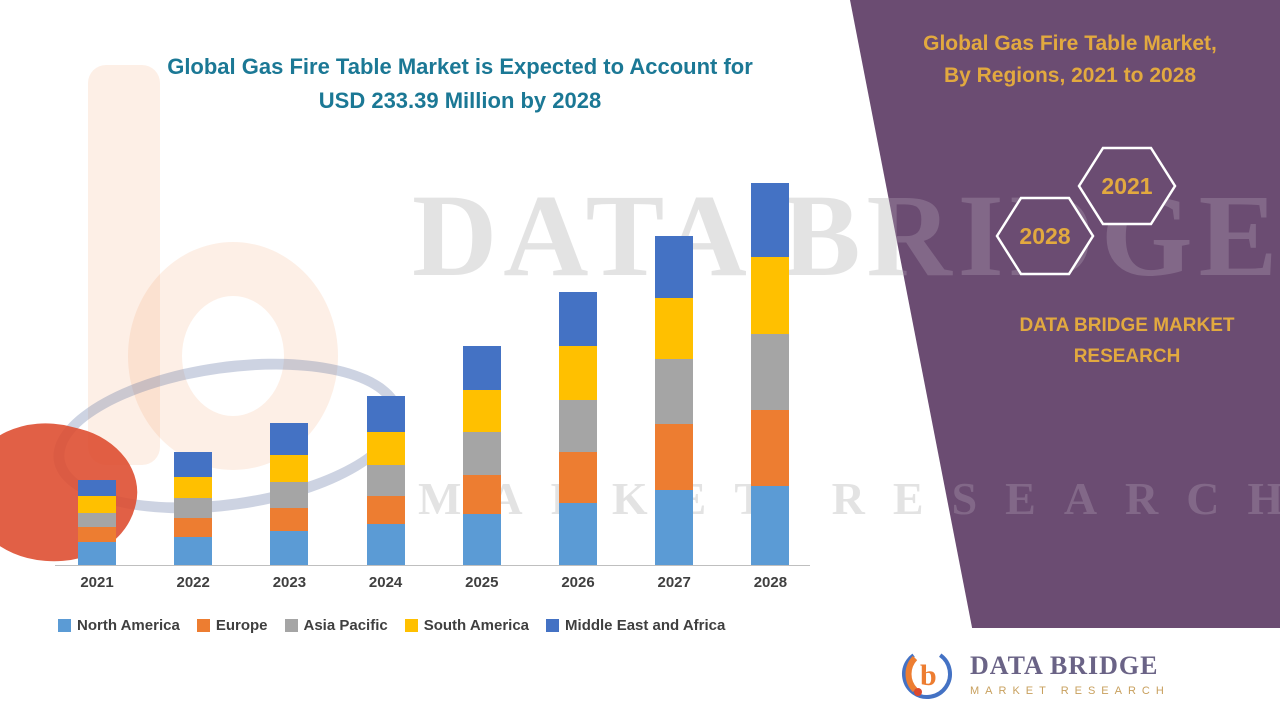 The image size is (1280, 720). I want to click on x-axis-label: 2026, so click(578, 582).